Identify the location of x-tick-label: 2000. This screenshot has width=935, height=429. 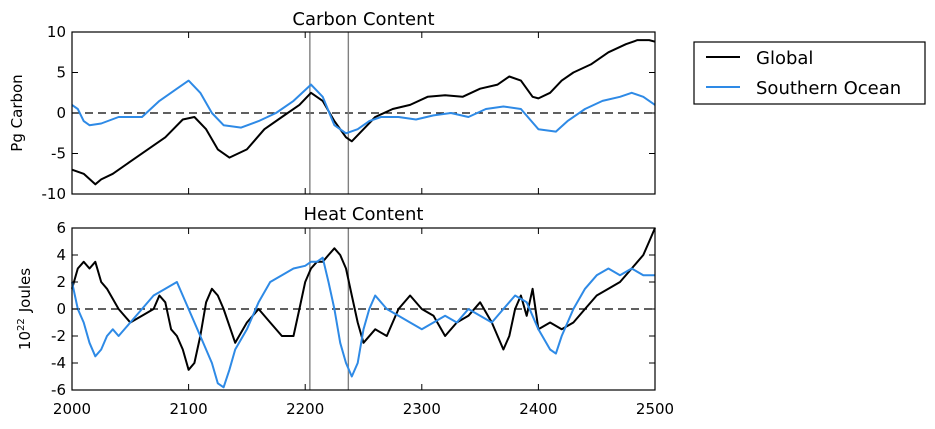
(72, 409).